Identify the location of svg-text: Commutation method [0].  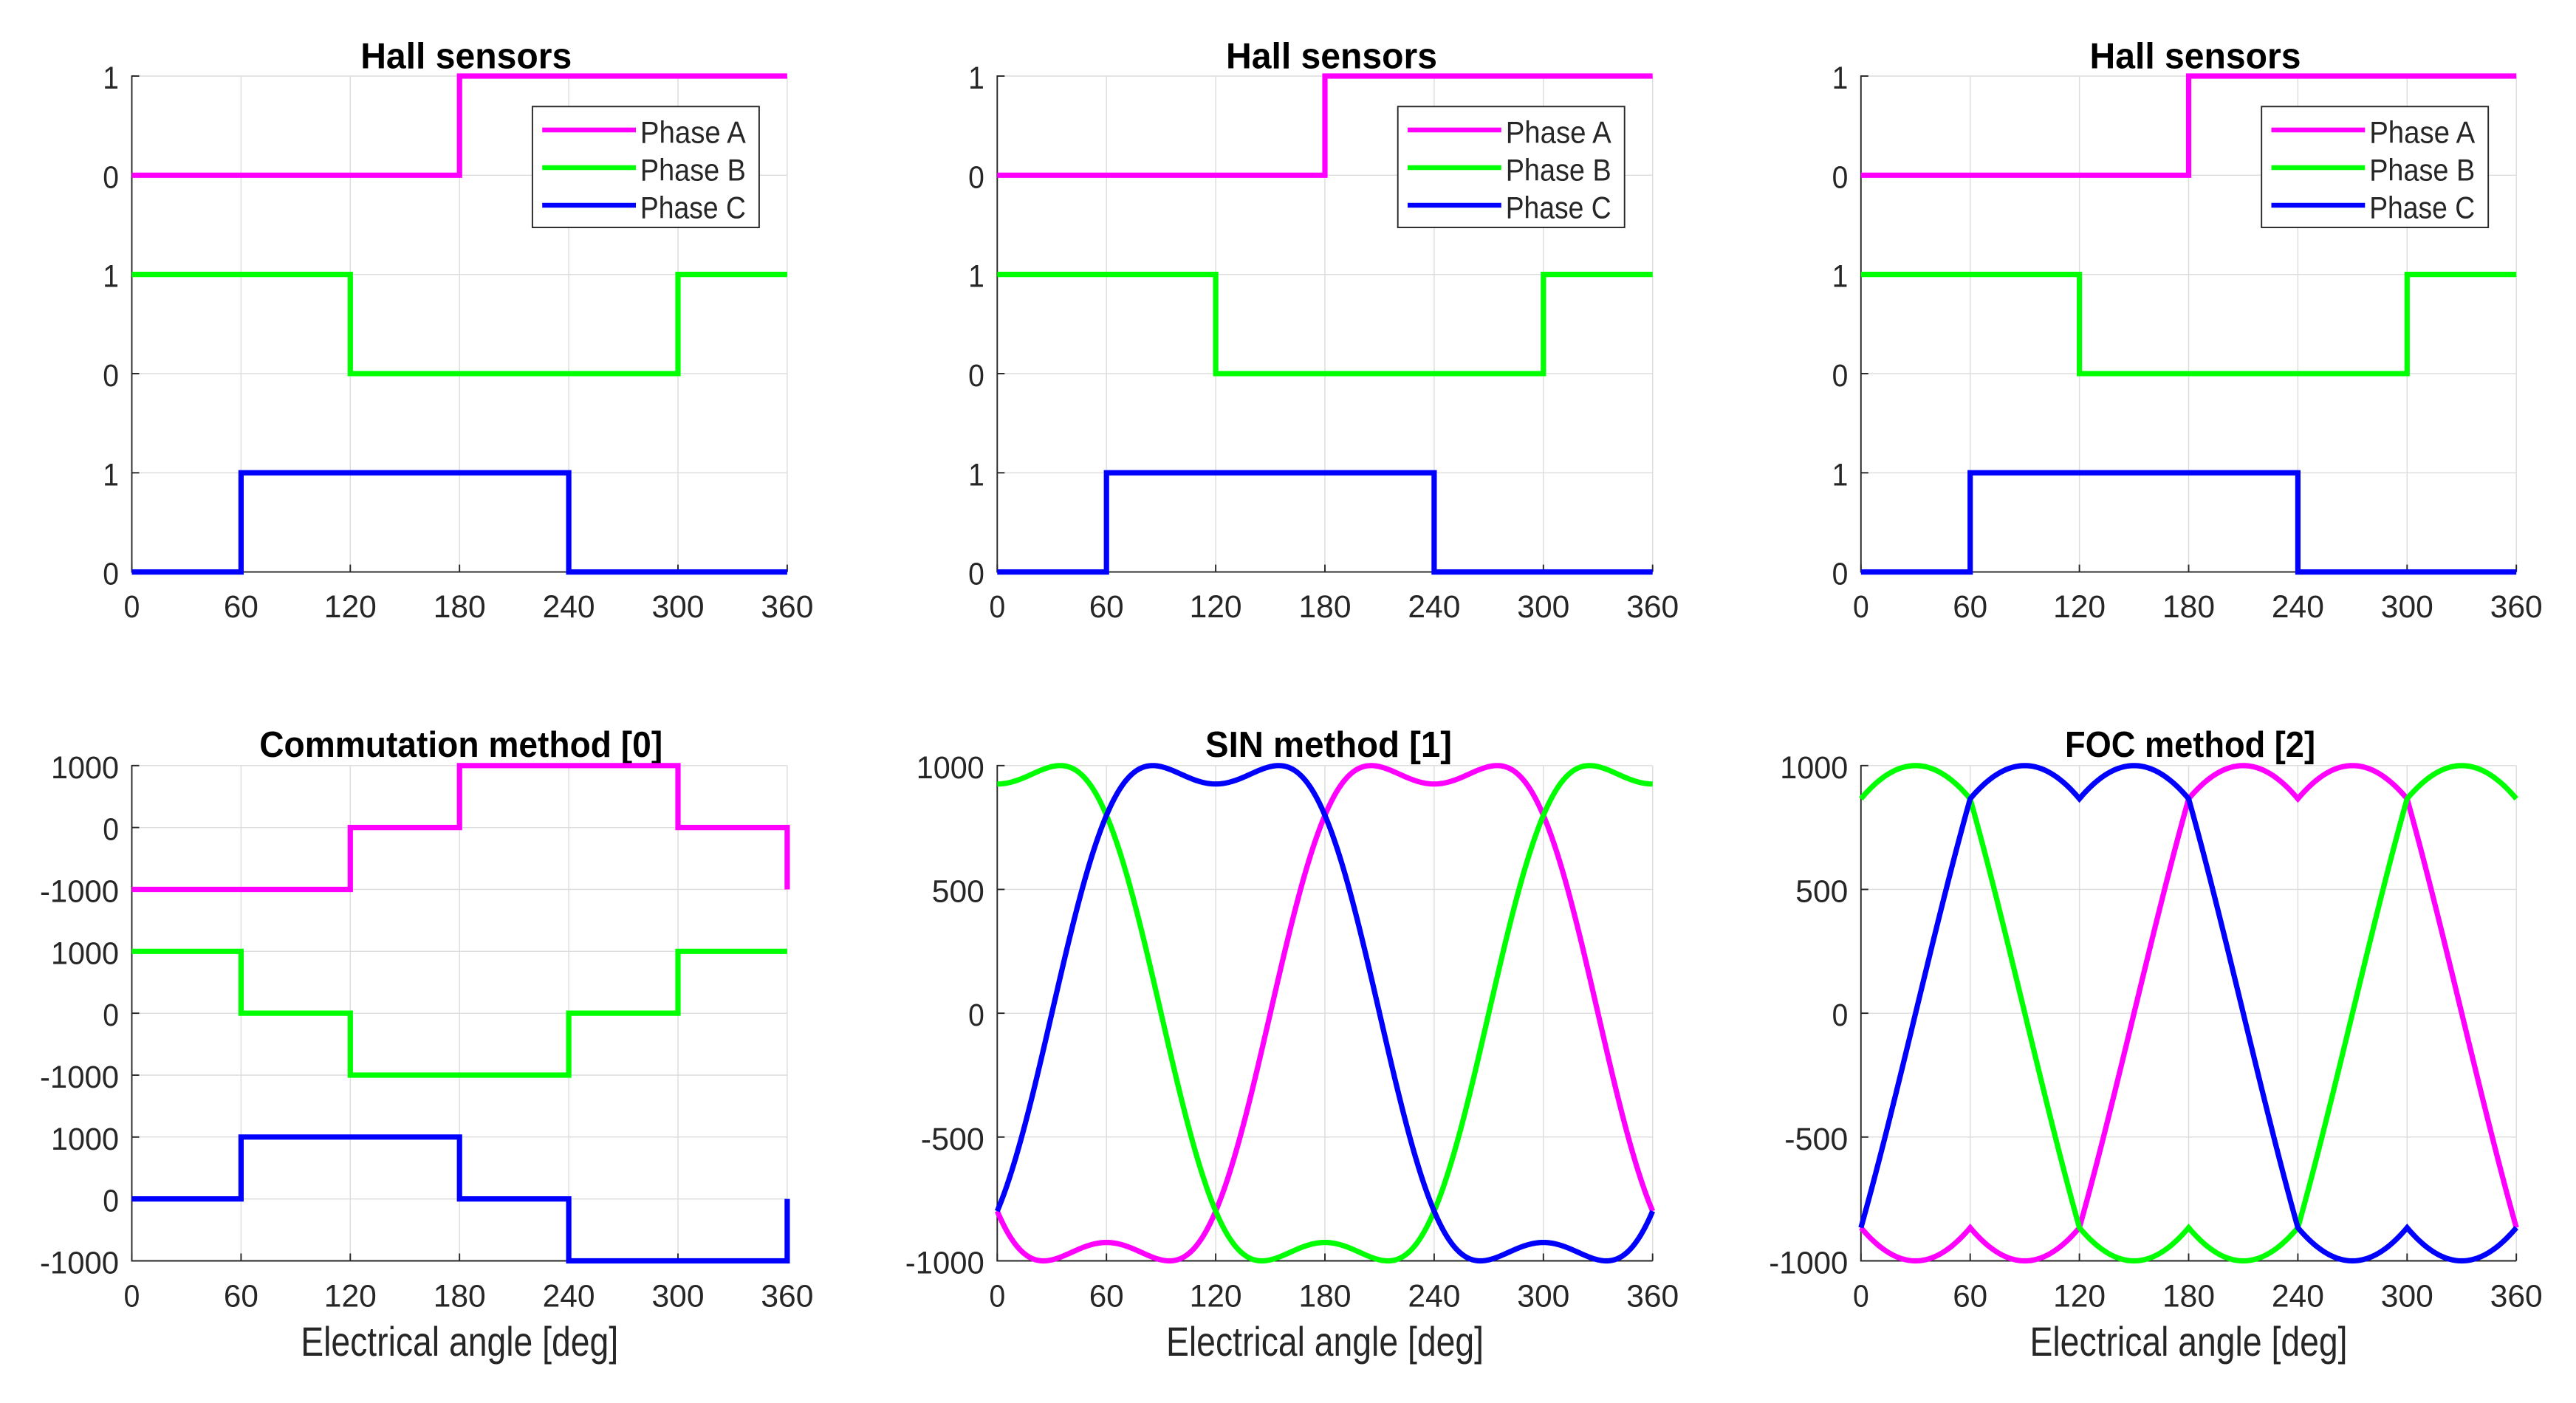
(460, 745).